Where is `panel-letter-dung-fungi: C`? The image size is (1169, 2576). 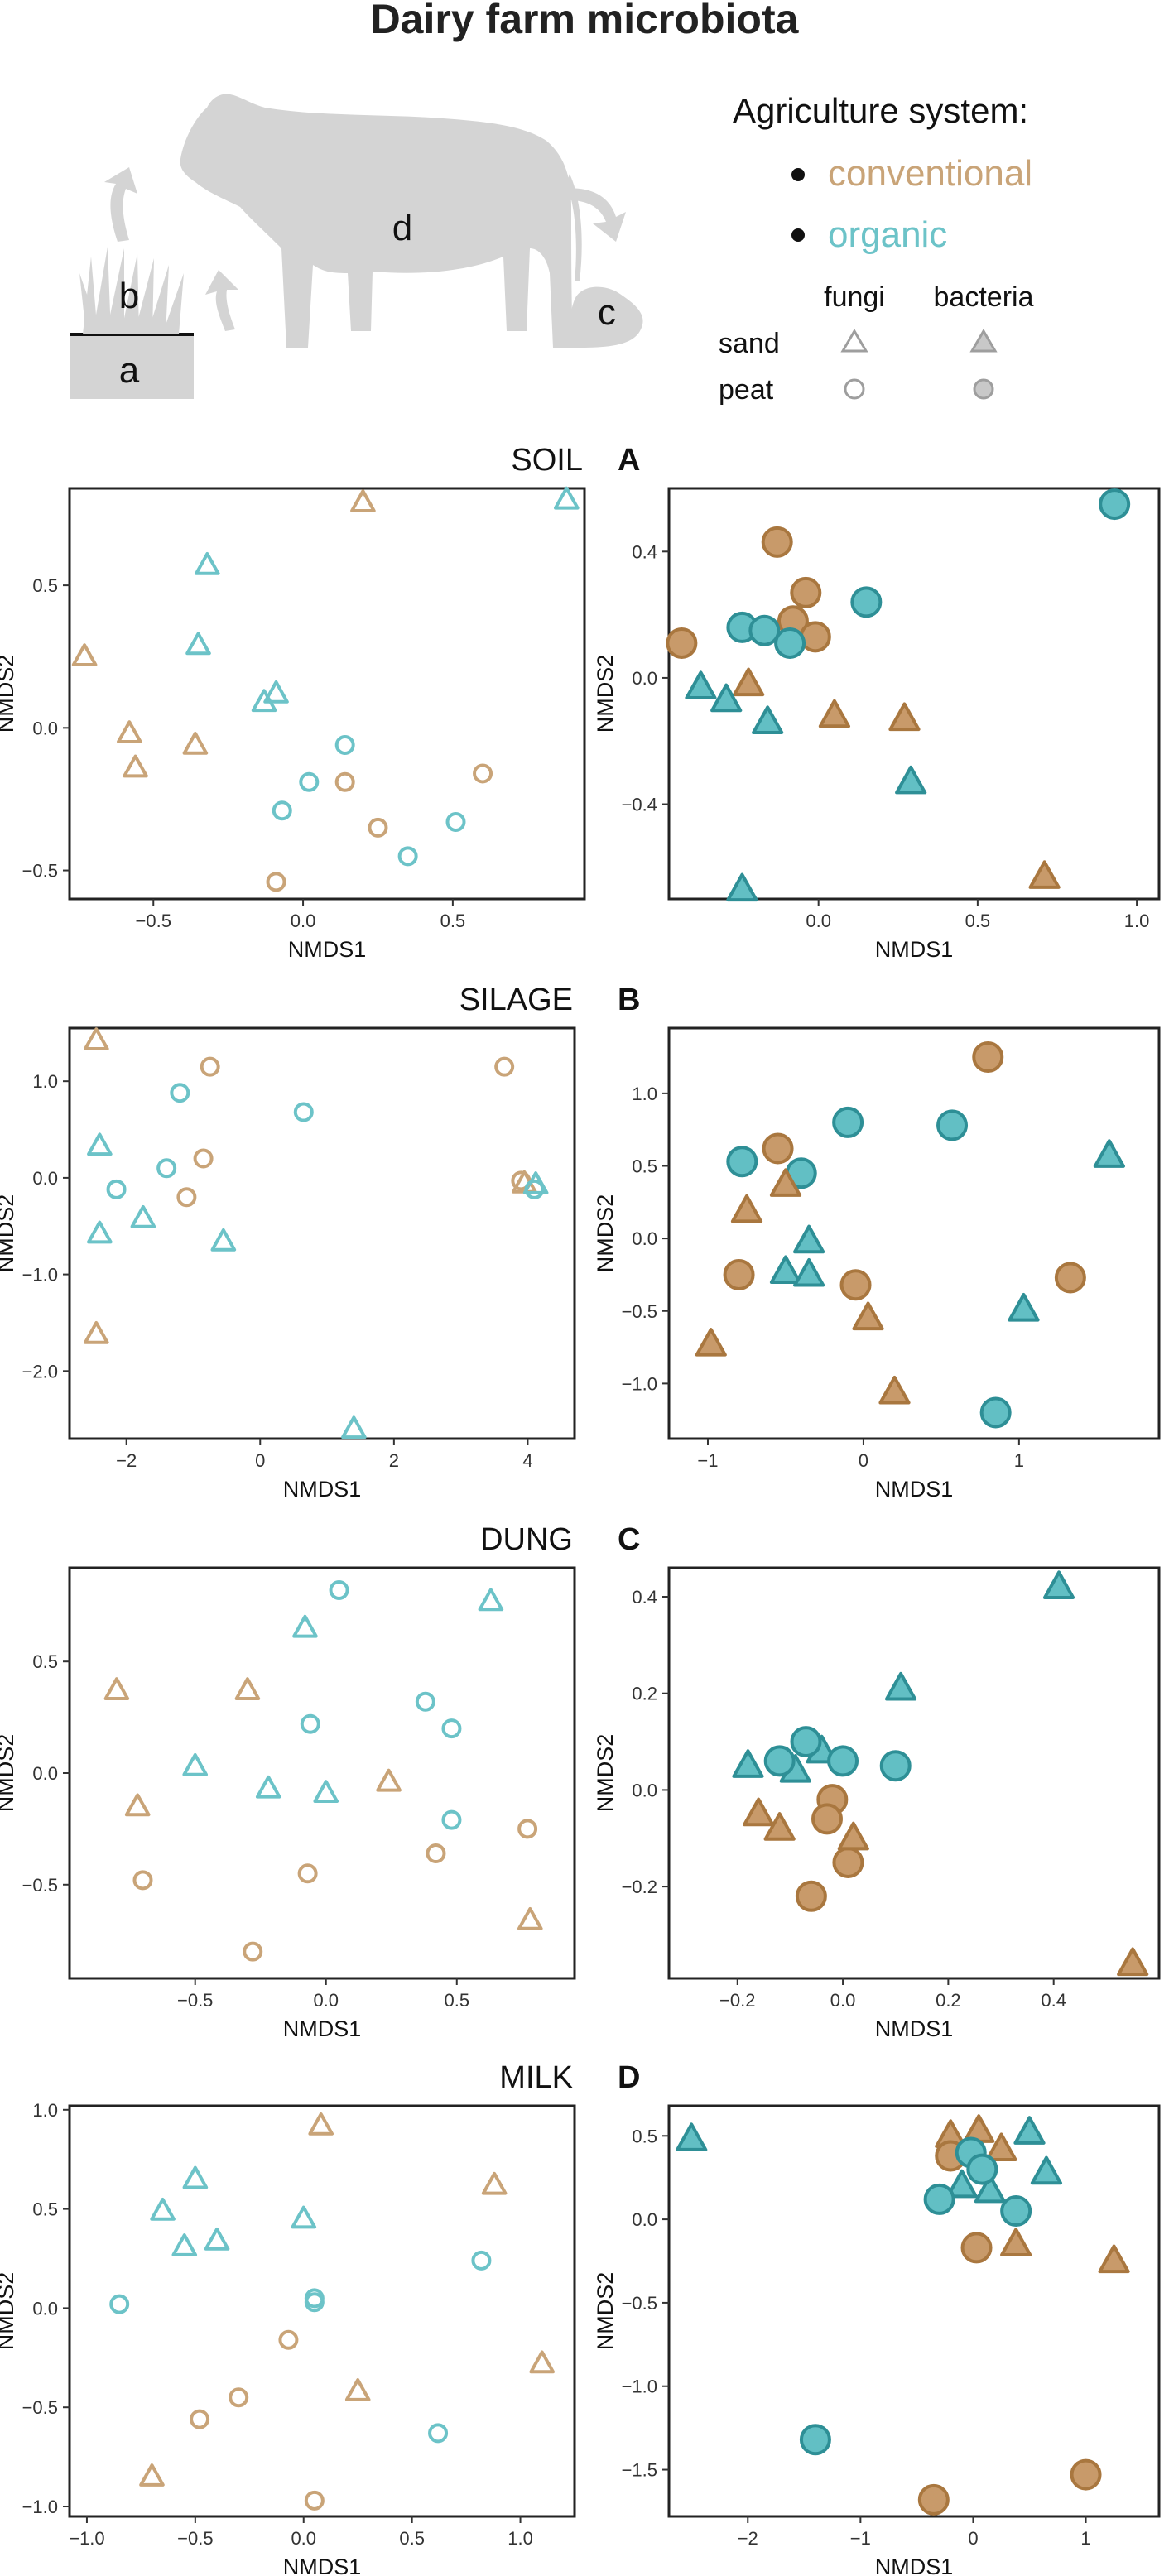
panel-letter-dung-fungi: C is located at coordinates (629, 1539).